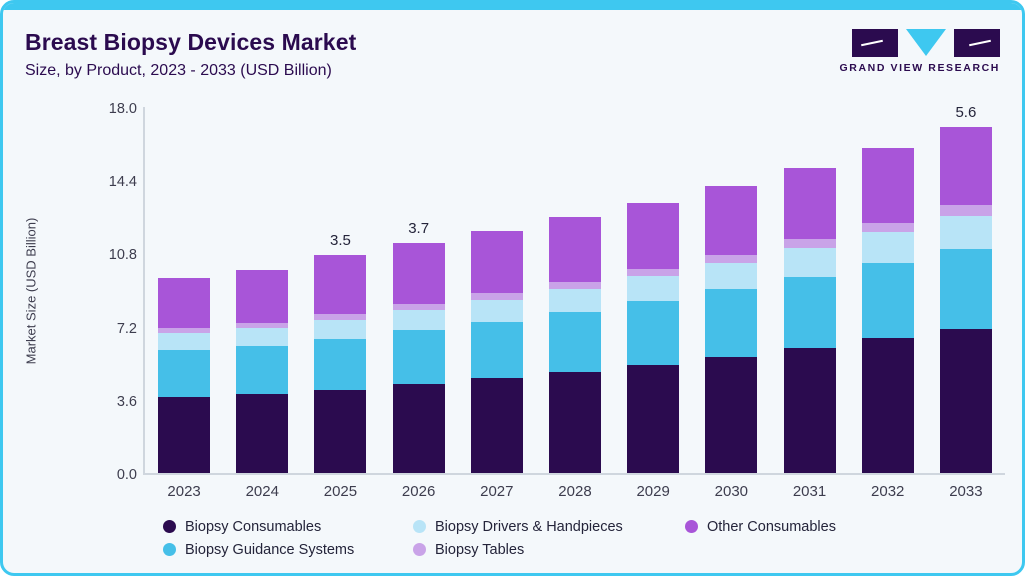  What do you see at coordinates (549, 550) in the screenshot?
I see `legend-item: Biopsy Tables` at bounding box center [549, 550].